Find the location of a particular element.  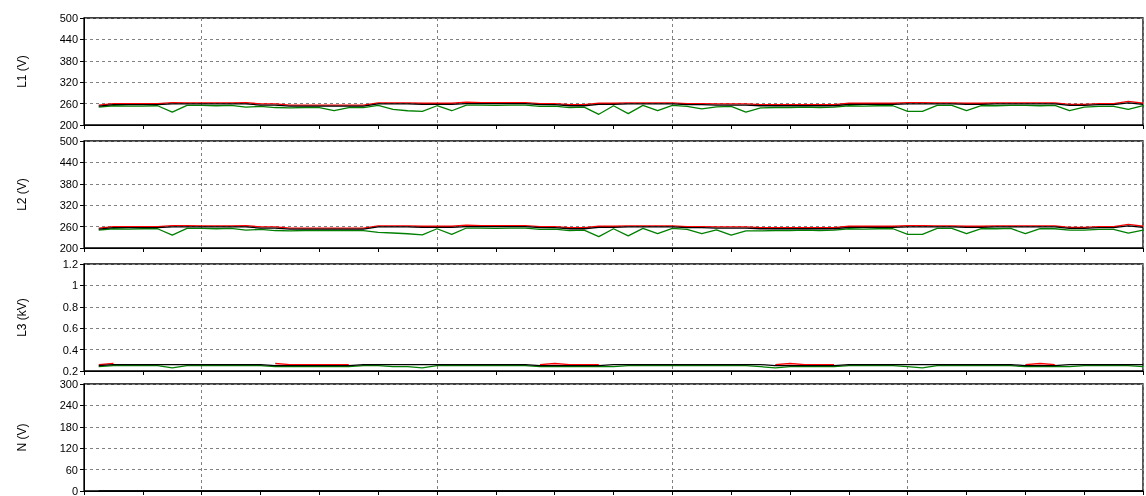

y-tick-label: 60 is located at coordinates (71, 469).